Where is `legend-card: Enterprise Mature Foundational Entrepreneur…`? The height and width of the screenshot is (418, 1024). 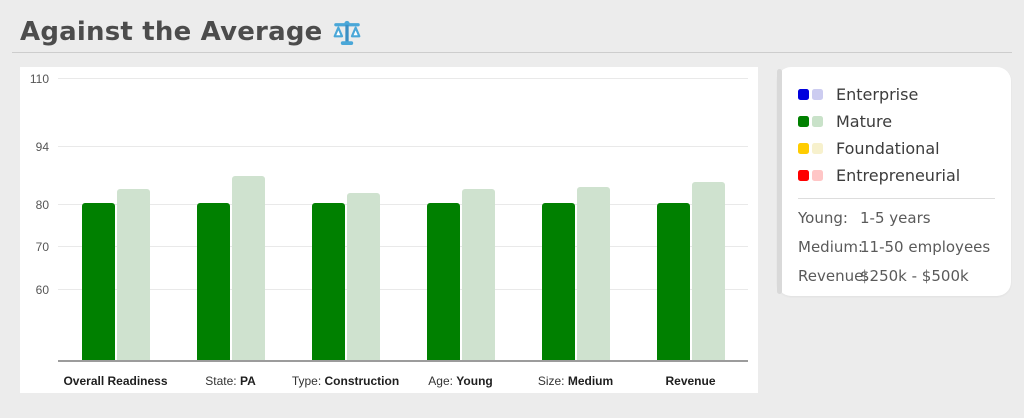 legend-card: Enterprise Mature Foundational Entrepreneur… is located at coordinates (894, 181).